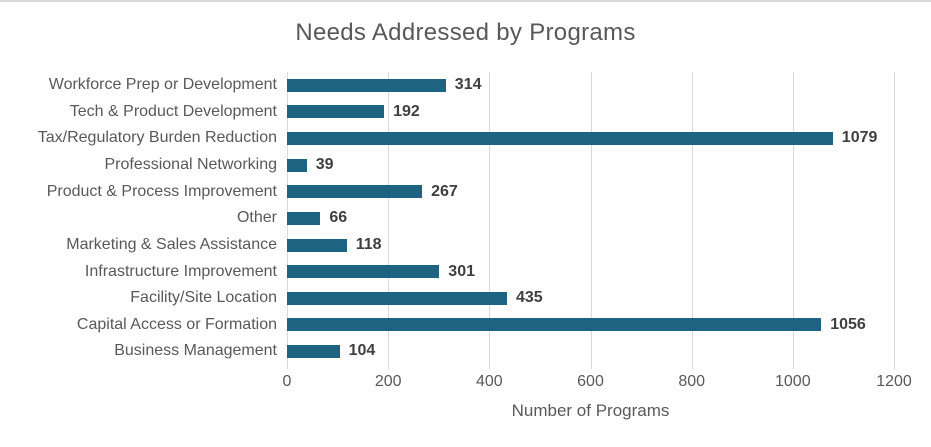  I want to click on category-label: Workforce Prep or Development, so click(162, 84).